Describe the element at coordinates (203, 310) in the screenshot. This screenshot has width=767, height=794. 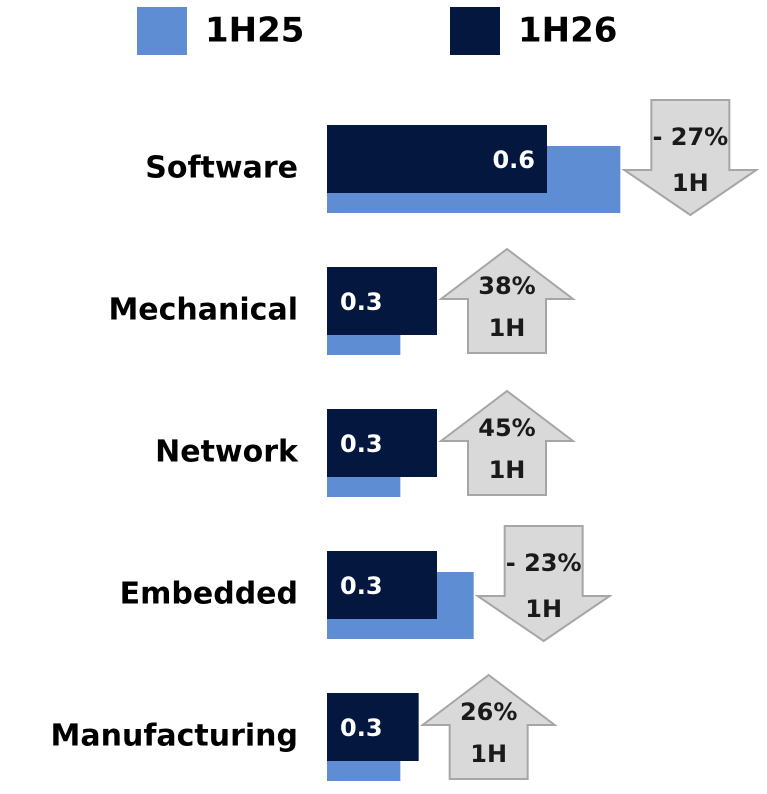
I see `category-label: Mechanical` at that location.